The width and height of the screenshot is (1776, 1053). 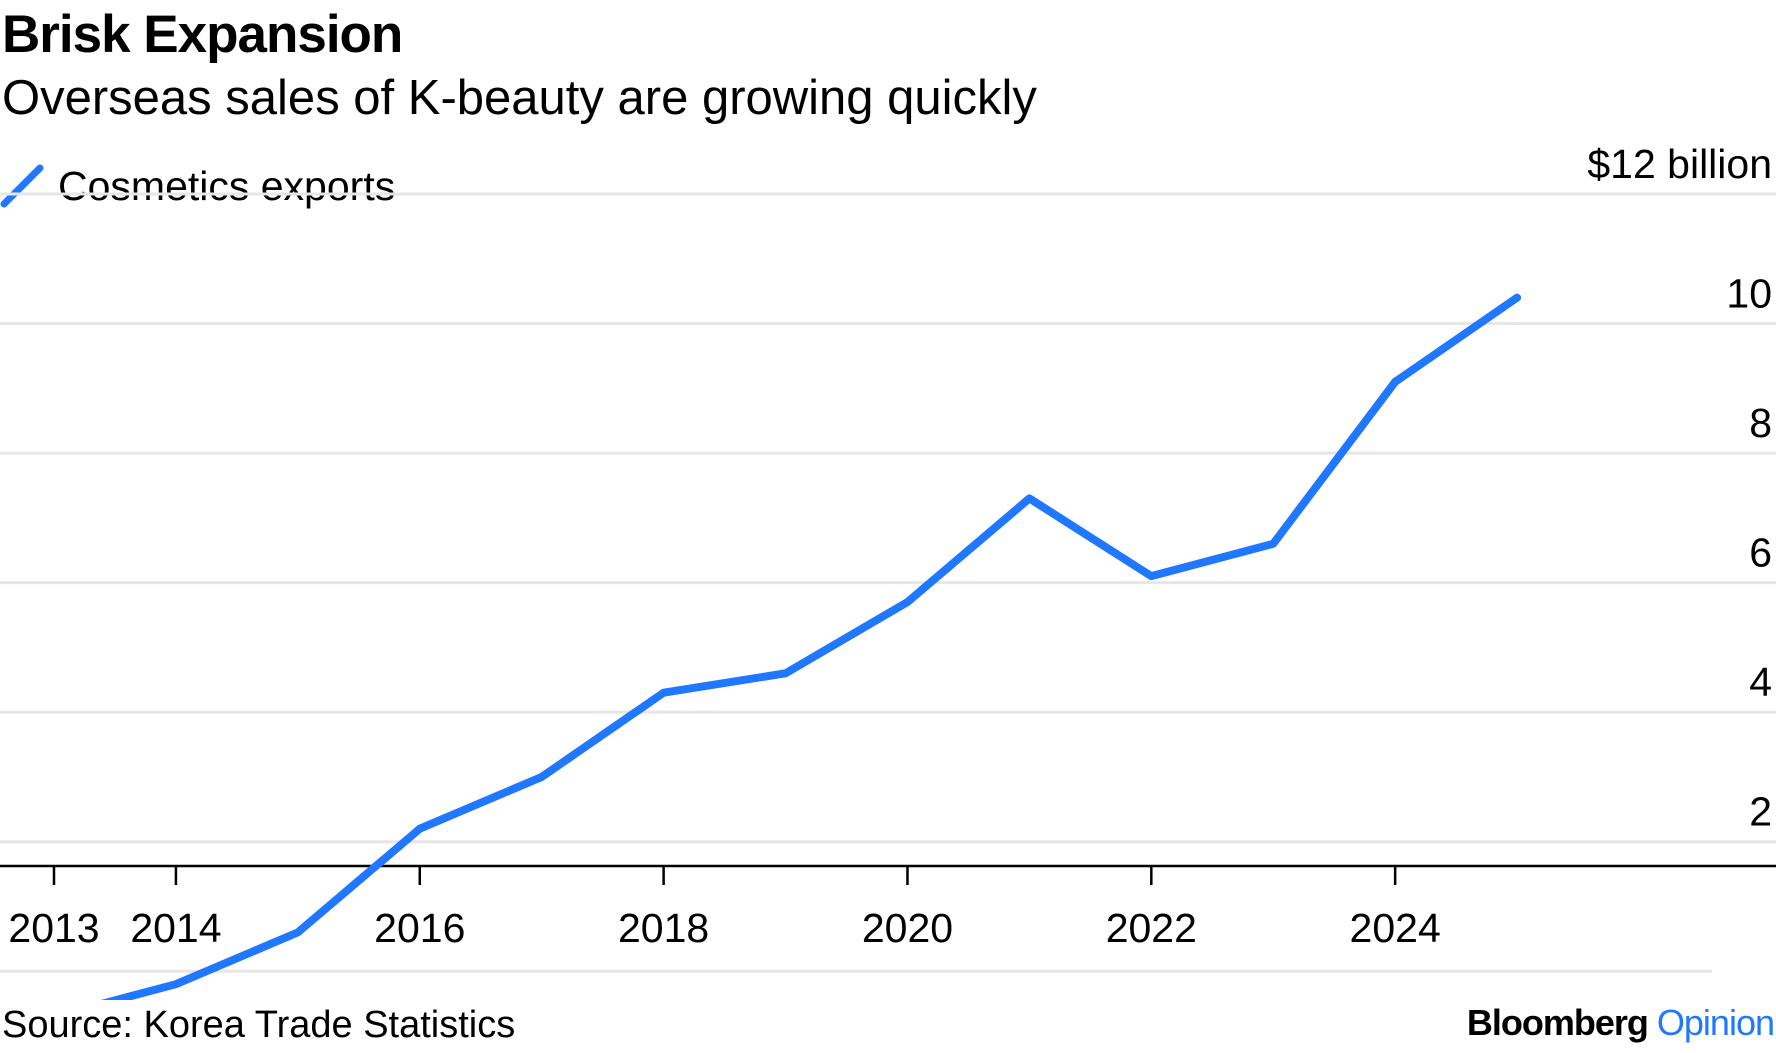 I want to click on y-tick-label: 2, so click(x=1760, y=812).